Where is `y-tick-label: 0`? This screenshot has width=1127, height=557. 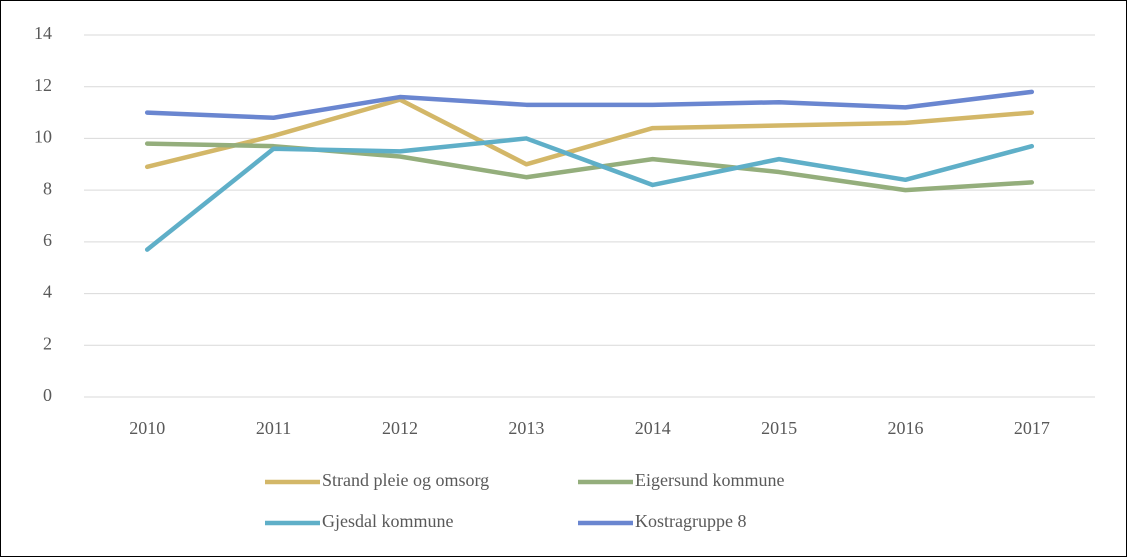 y-tick-label: 0 is located at coordinates (47, 395).